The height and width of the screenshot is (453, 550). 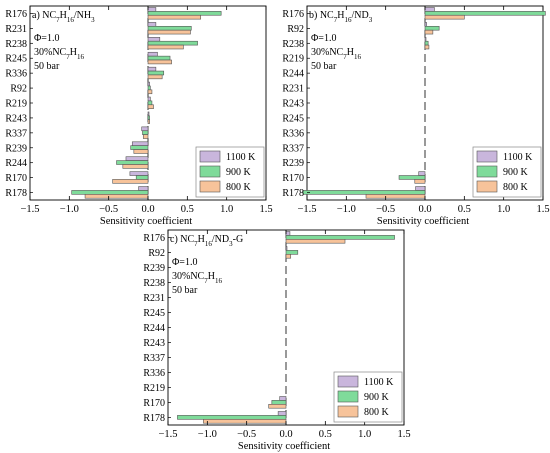 What do you see at coordinates (429, 9) in the screenshot?
I see `bar-r176-1100k` at bounding box center [429, 9].